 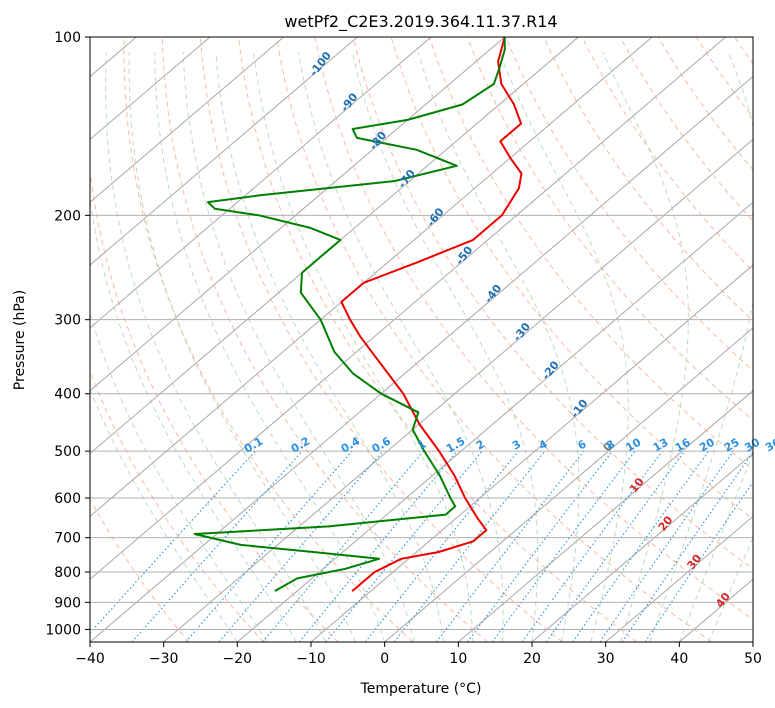 I want to click on y-tick-label: 900, so click(x=67, y=603).